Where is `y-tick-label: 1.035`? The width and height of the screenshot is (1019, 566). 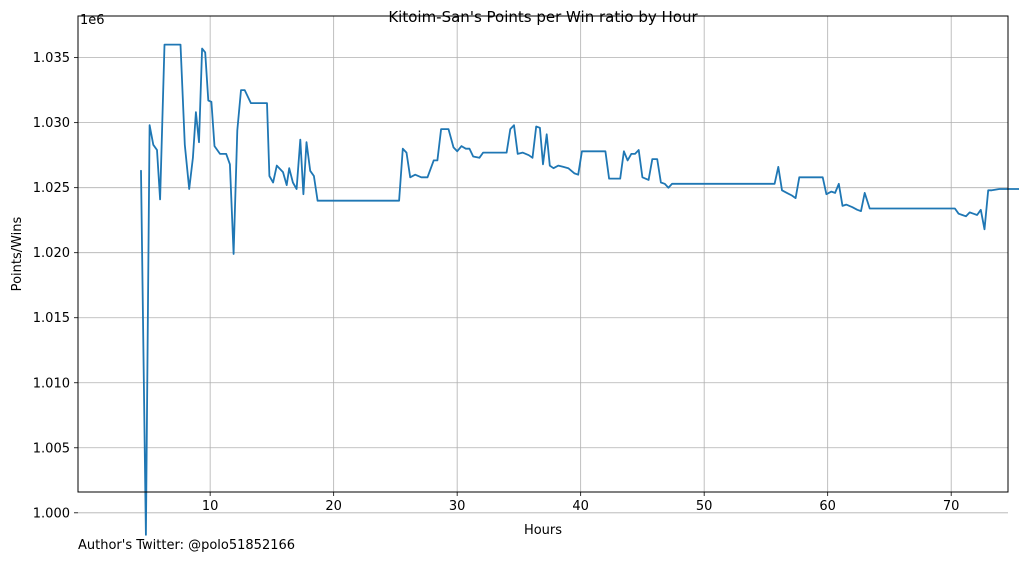 y-tick-label: 1.035 is located at coordinates (51, 58).